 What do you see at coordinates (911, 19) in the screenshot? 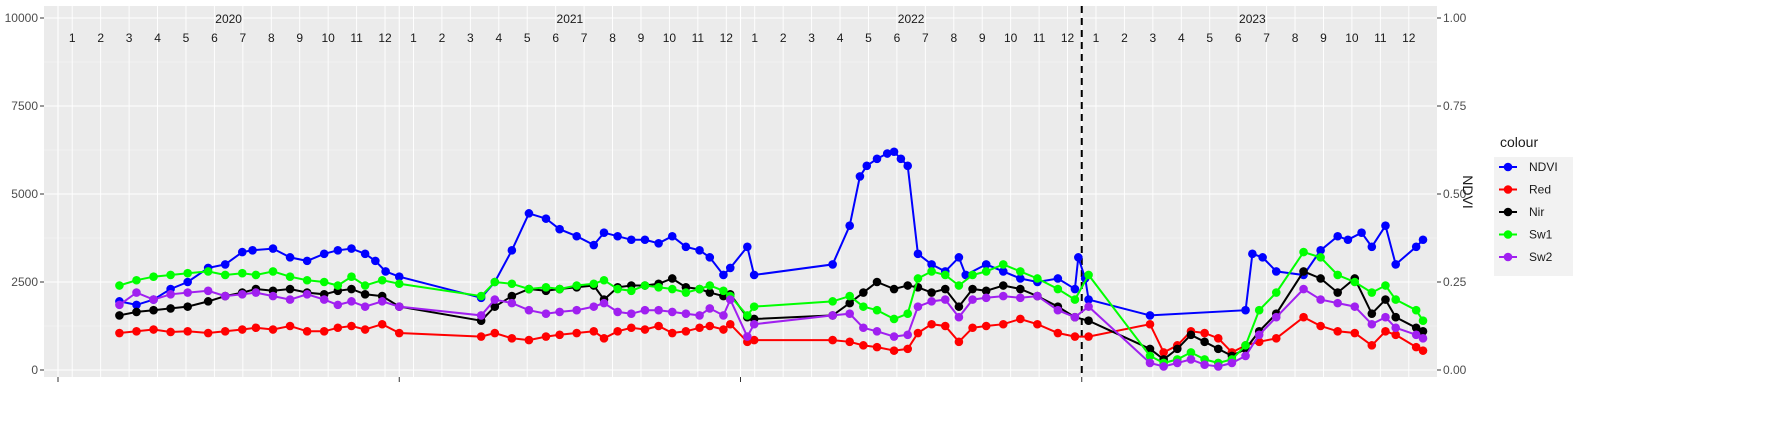
I see `year-label: 2022` at bounding box center [911, 19].